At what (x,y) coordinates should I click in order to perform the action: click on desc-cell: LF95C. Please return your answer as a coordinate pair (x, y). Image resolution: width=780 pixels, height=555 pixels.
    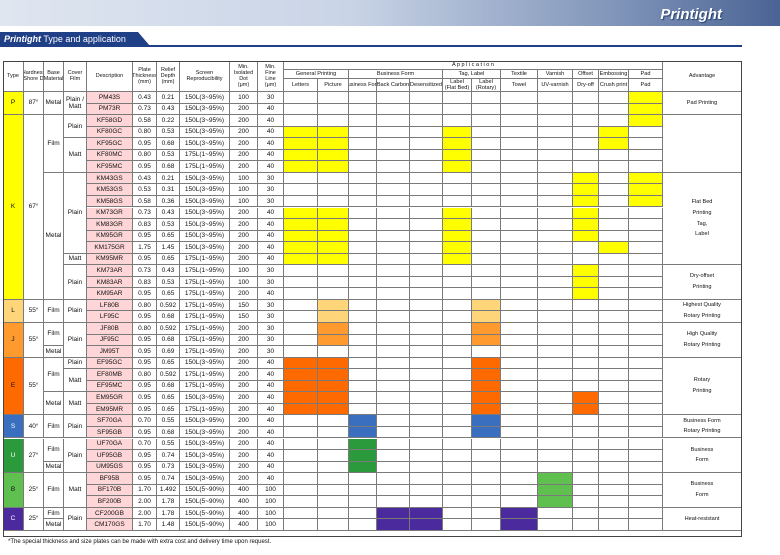
    Looking at the image, I should click on (110, 317).